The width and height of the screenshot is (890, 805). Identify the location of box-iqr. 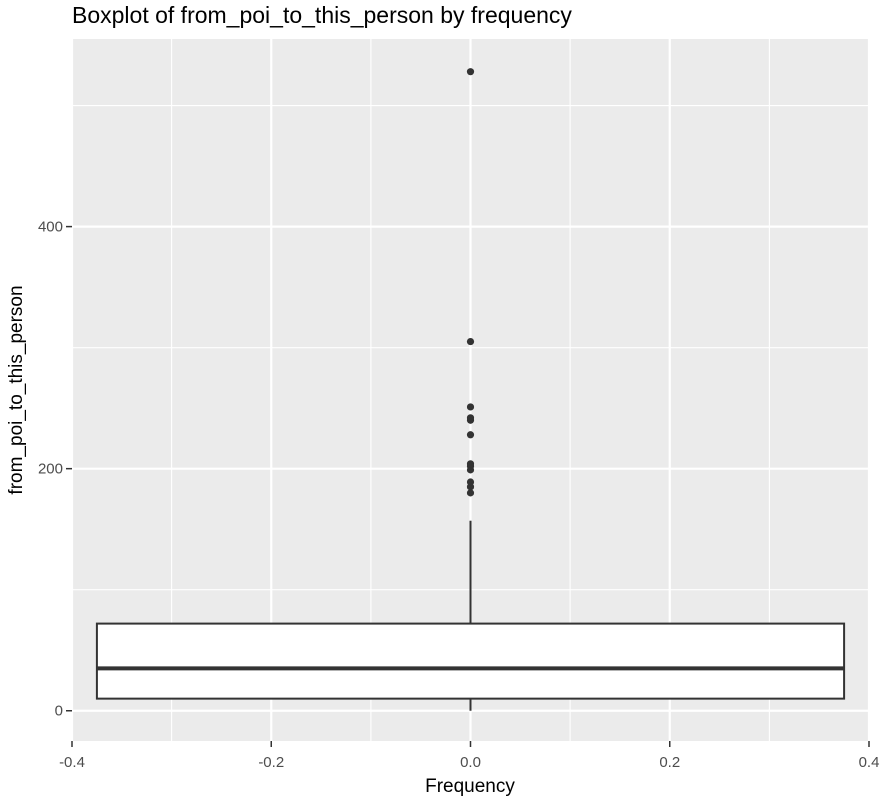
(470, 661).